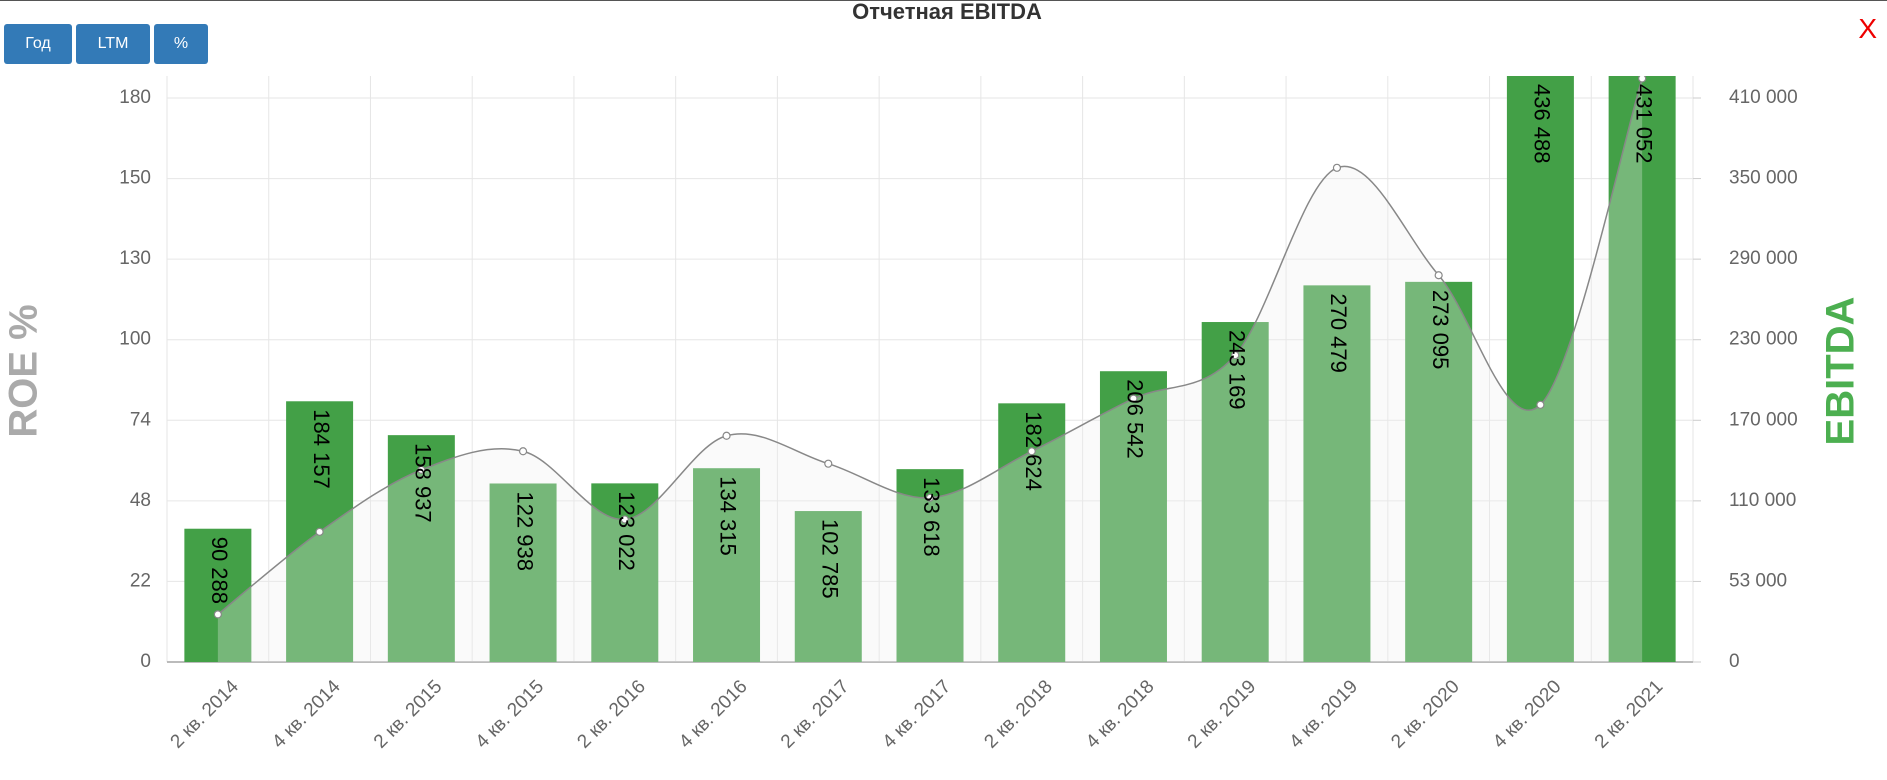  Describe the element at coordinates (306, 714) in the screenshot. I see `x-tick-label: 4 кв. 2014` at that location.